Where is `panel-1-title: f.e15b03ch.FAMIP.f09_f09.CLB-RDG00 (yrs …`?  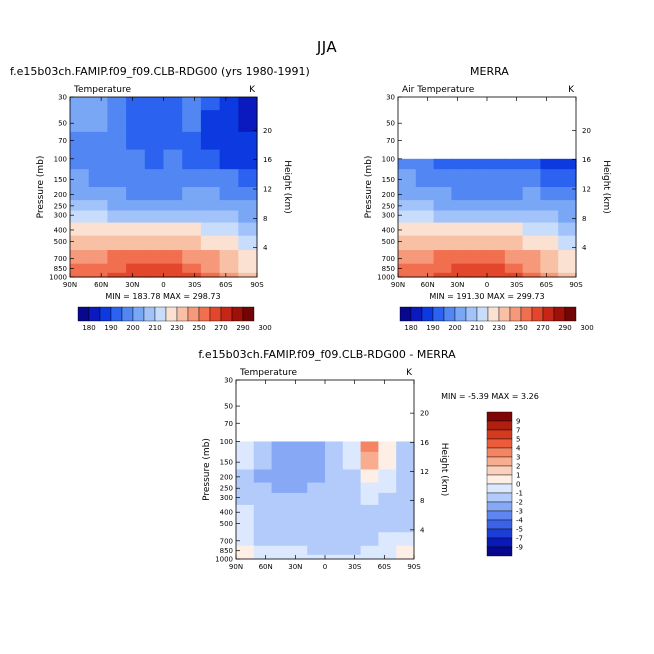 panel-1-title: f.e15b03ch.FAMIP.f09_f09.CLB-RDG00 (yrs … is located at coordinates (160, 71).